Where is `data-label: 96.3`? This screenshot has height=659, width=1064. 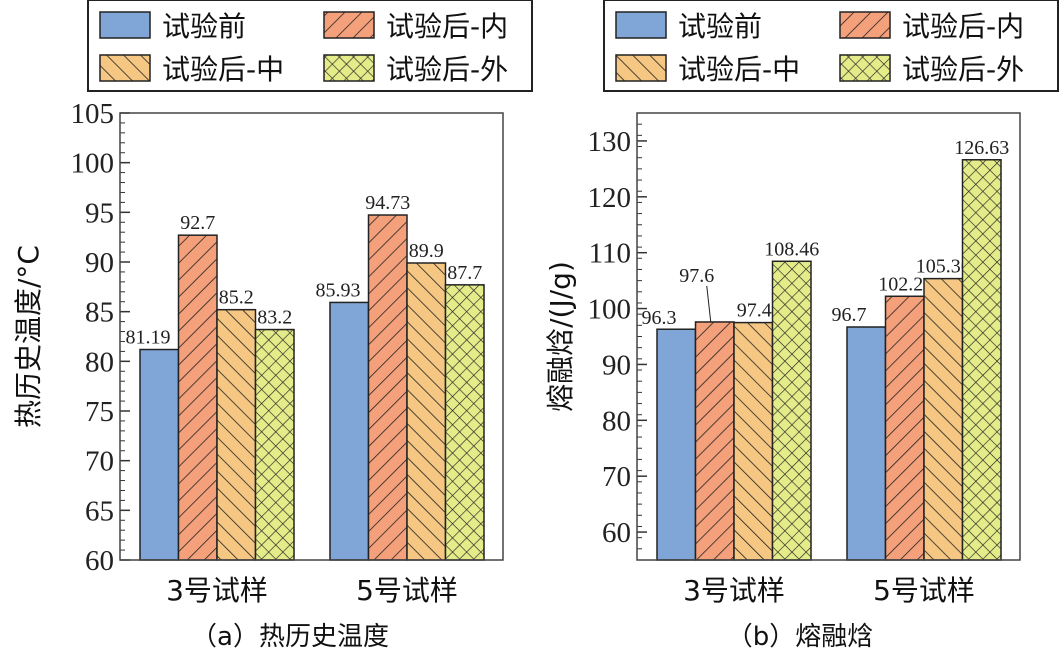 data-label: 96.3 is located at coordinates (659, 318).